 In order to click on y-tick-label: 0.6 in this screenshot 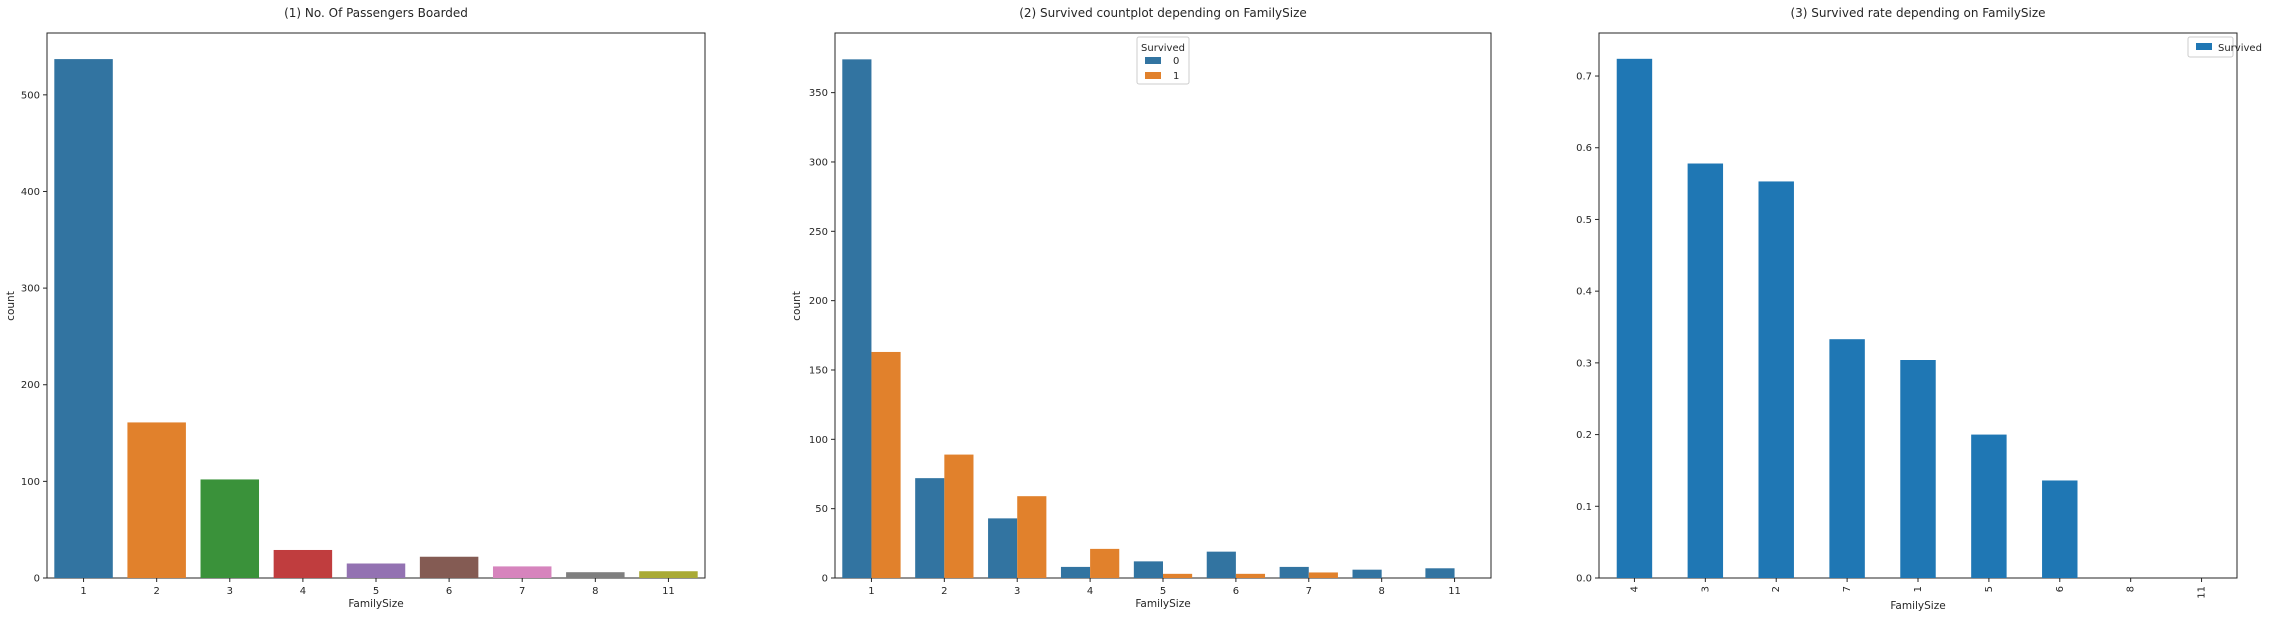, I will do `click(1584, 148)`.